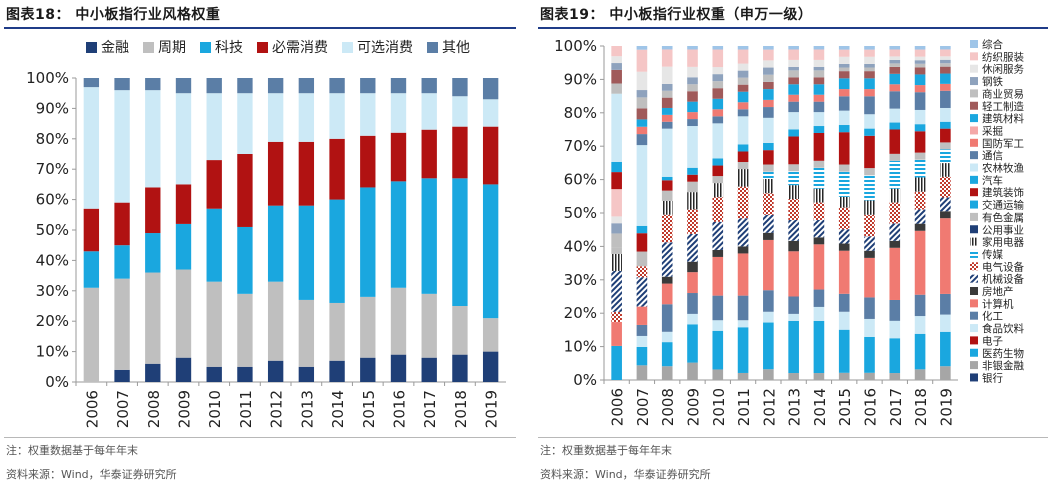  I want to click on legend-label: 科技, so click(229, 48).